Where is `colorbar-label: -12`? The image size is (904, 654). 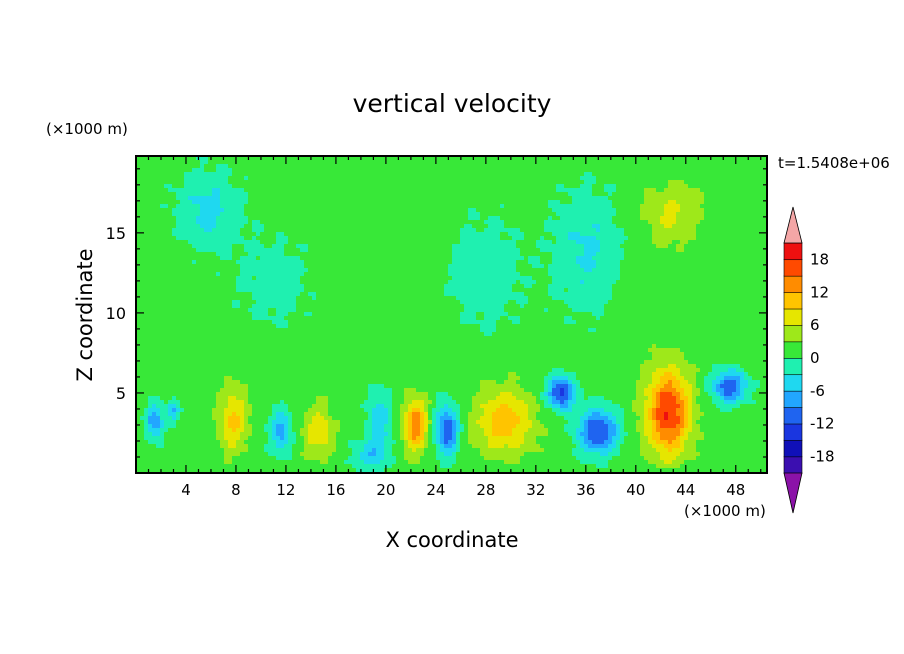
colorbar-label: -12 is located at coordinates (822, 424).